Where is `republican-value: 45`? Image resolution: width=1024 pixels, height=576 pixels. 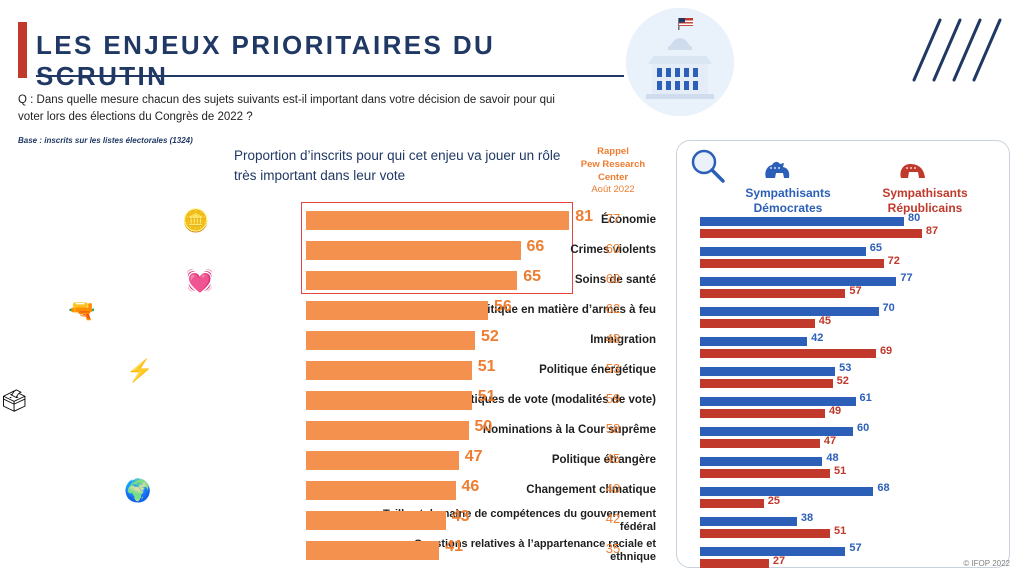 republican-value: 45 is located at coordinates (824, 321).